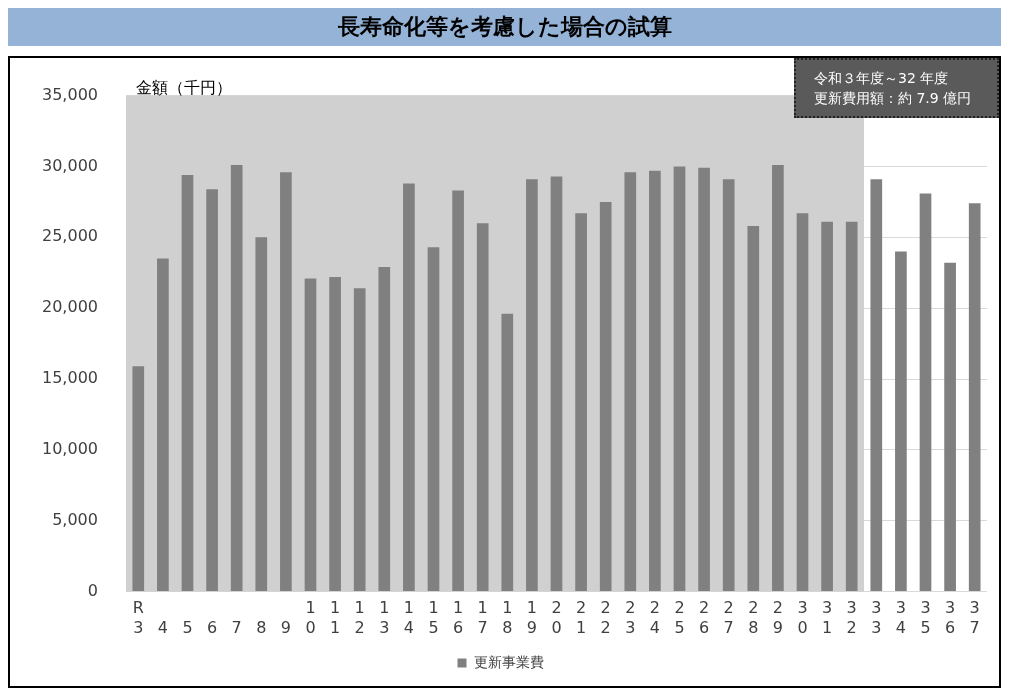 The image size is (1009, 688). What do you see at coordinates (896, 88) in the screenshot?
I see `note-box: 令和３年度～32 年度 更新費用額：約 7.9 億円` at bounding box center [896, 88].